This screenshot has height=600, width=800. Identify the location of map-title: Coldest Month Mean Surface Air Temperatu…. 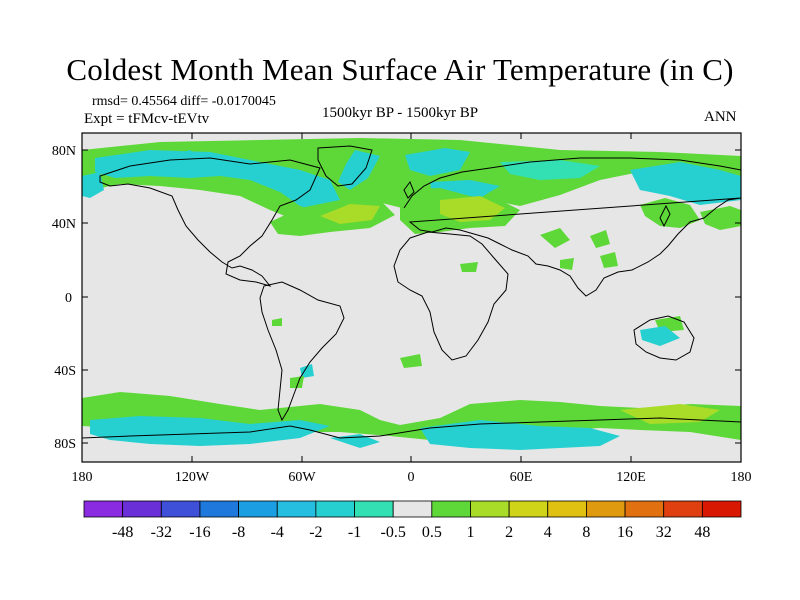
(400, 69).